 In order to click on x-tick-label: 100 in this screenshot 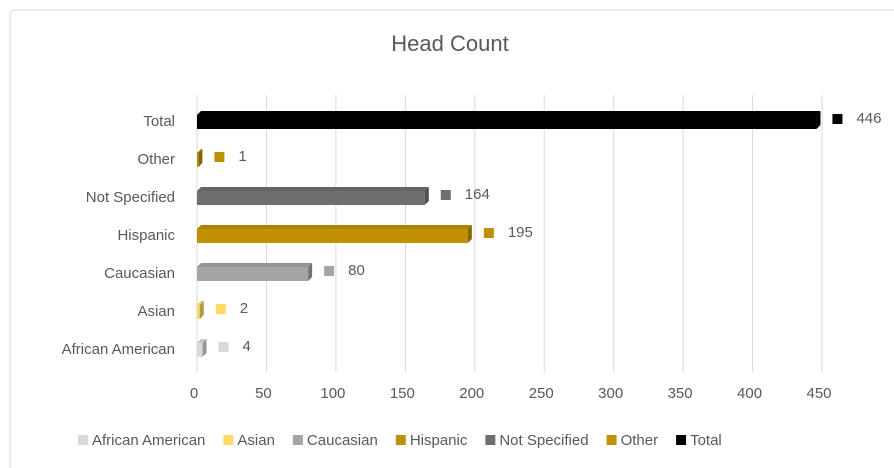, I will do `click(332, 393)`.